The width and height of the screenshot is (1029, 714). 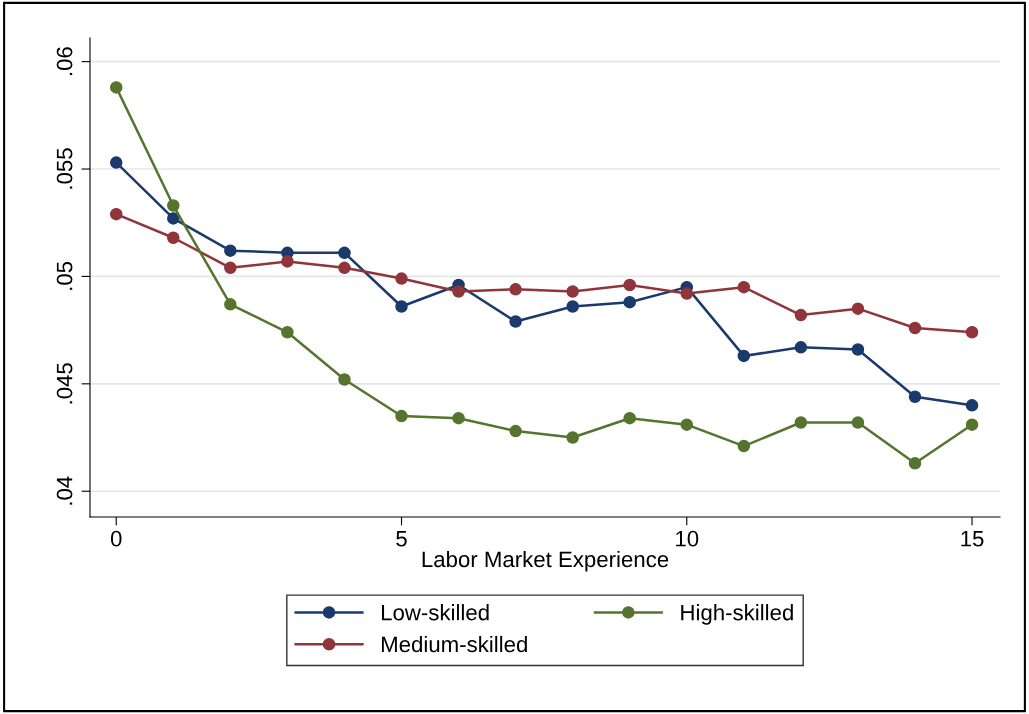 What do you see at coordinates (687, 538) in the screenshot?
I see `x-tick-label: 10` at bounding box center [687, 538].